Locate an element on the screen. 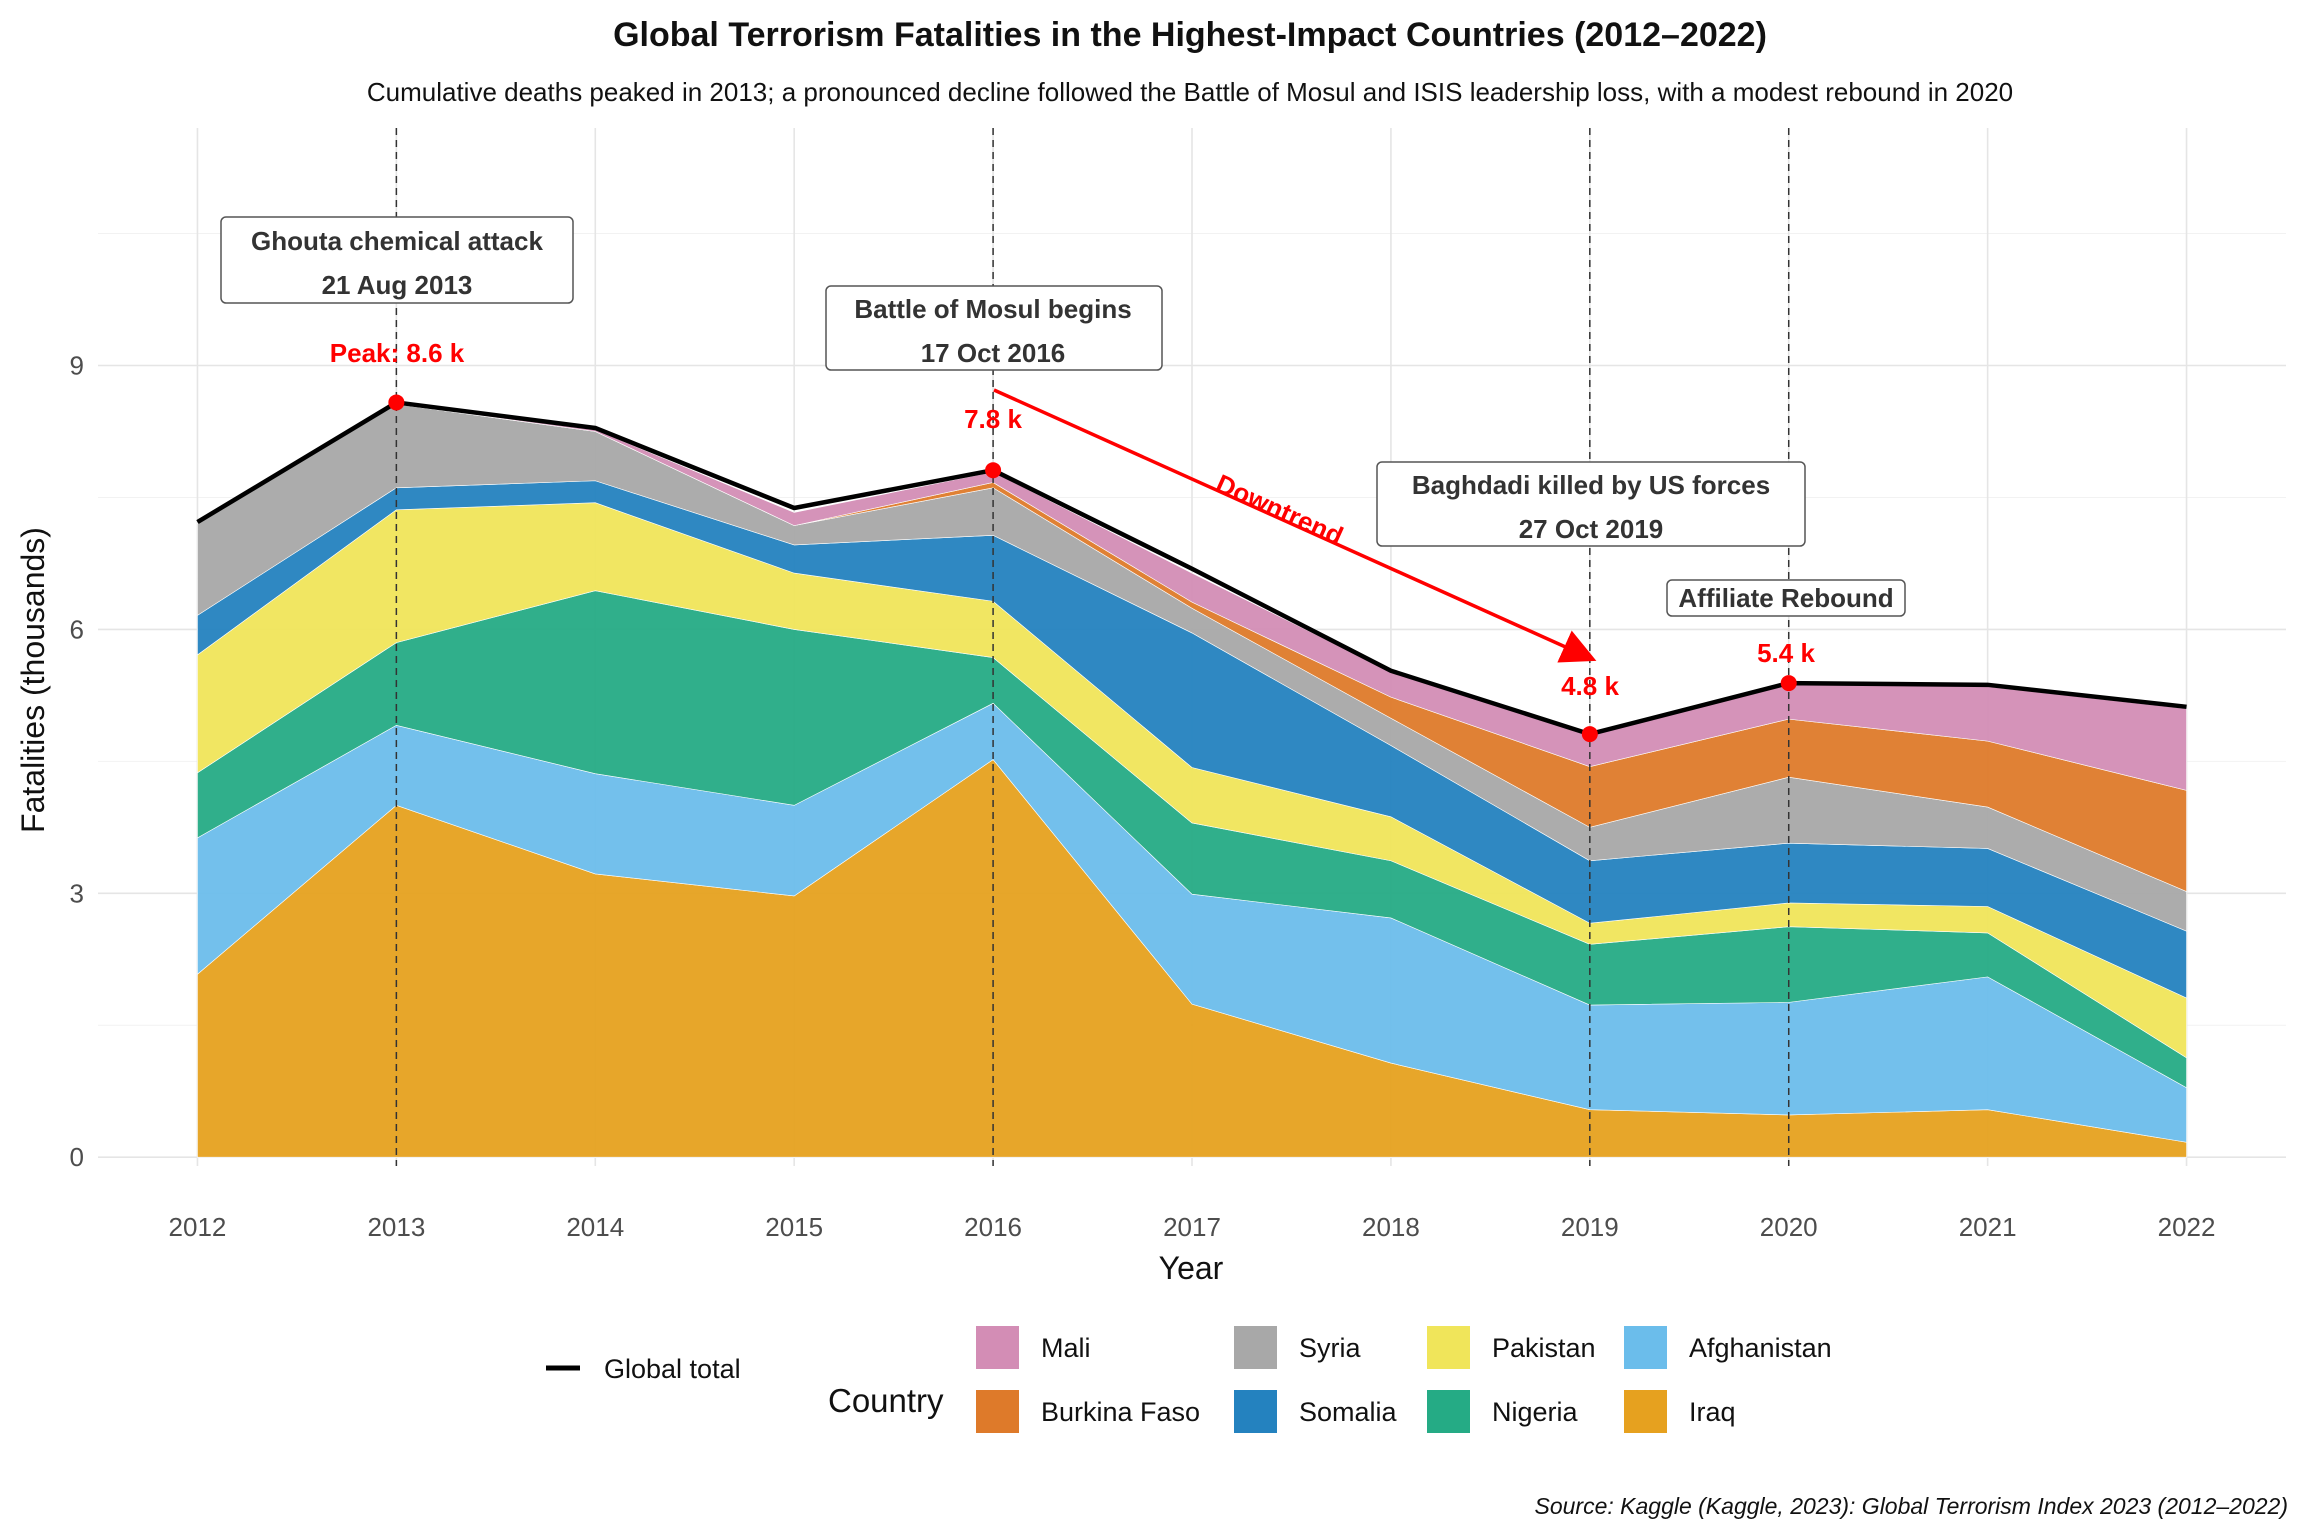 This screenshot has width=2304, height=1536. legend-swatch-iraq is located at coordinates (1645, 1411).